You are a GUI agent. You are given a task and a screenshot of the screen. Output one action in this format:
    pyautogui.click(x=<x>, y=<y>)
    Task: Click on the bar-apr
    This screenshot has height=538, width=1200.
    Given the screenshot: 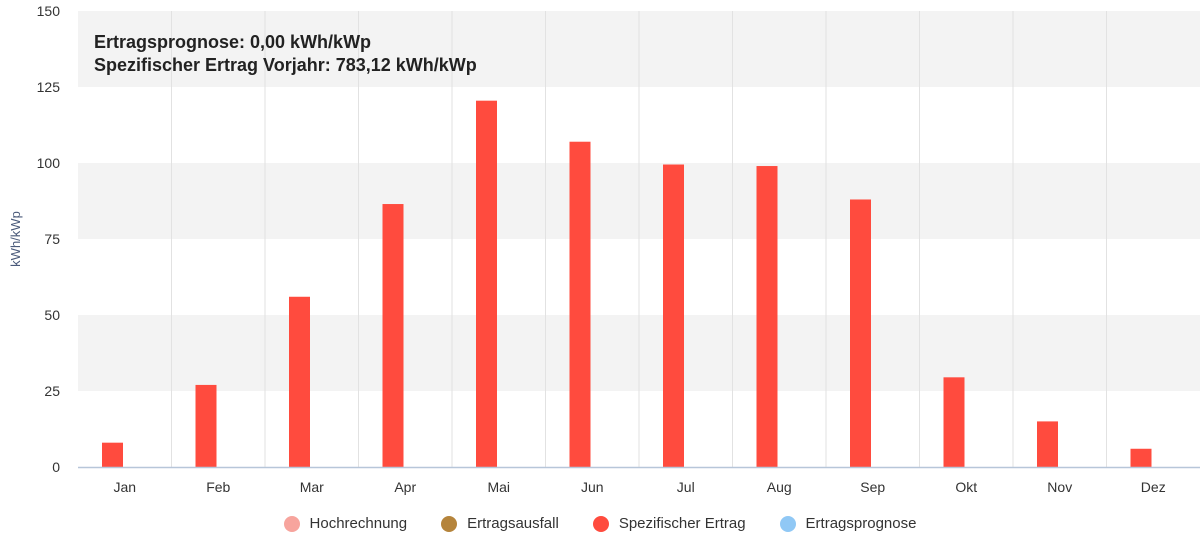 What is the action you would take?
    pyautogui.click(x=393, y=336)
    